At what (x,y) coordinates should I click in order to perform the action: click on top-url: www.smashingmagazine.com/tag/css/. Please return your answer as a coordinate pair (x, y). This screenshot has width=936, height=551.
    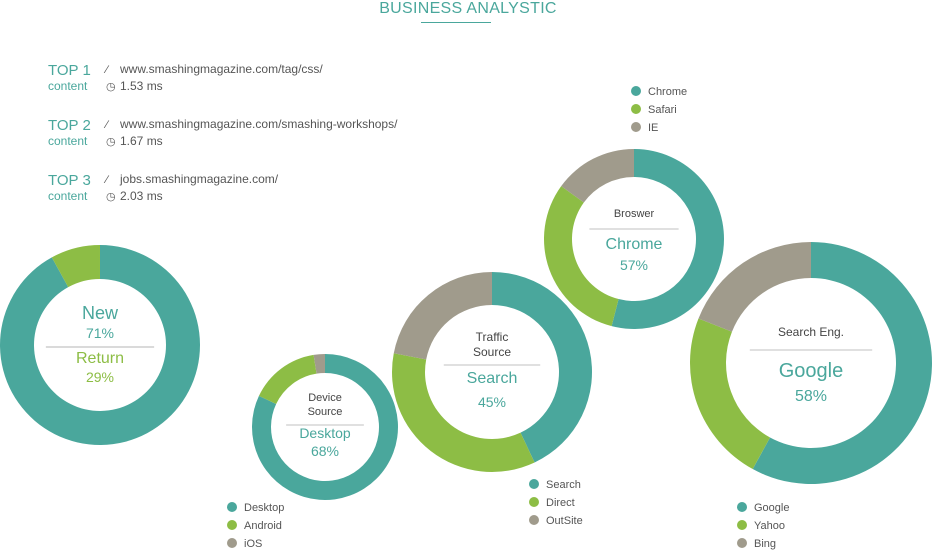
    Looking at the image, I should click on (221, 69).